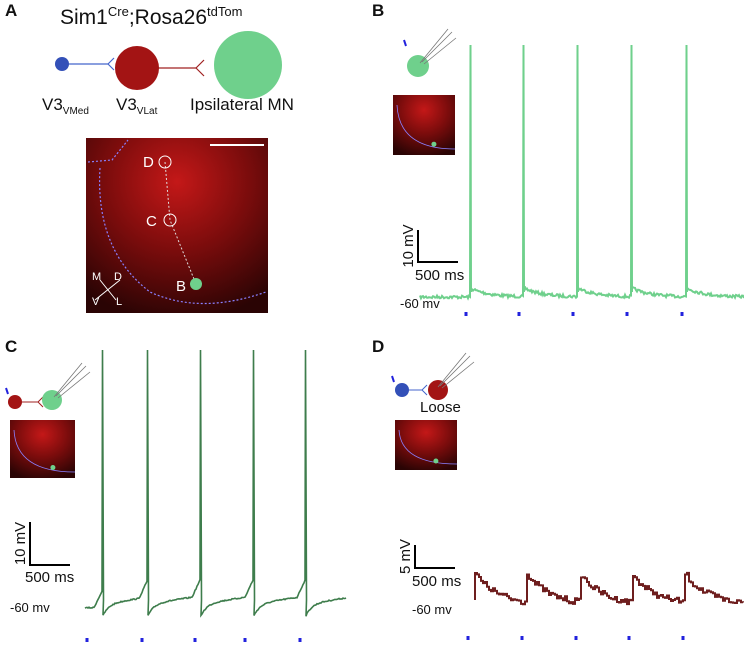 This screenshot has height=646, width=744. I want to click on cell-sub: VMed, so click(76, 111).